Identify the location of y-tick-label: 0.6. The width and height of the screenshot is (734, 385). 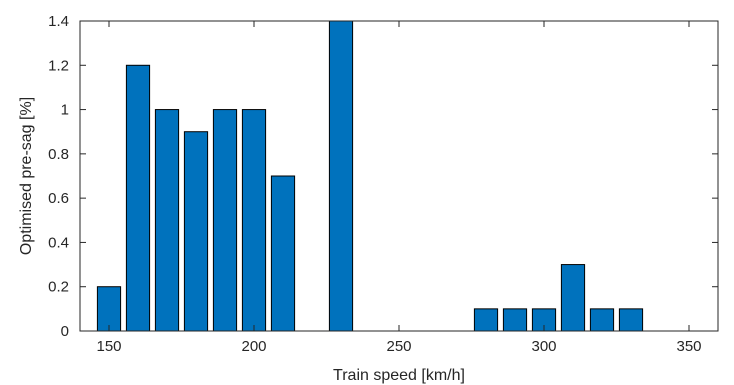
(58, 198).